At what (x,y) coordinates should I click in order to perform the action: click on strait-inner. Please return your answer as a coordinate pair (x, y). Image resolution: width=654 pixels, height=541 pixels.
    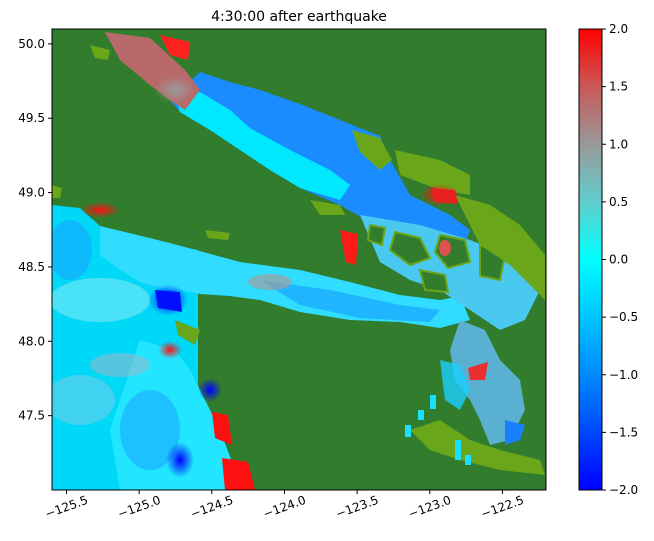
    Looking at the image, I should click on (350, 301).